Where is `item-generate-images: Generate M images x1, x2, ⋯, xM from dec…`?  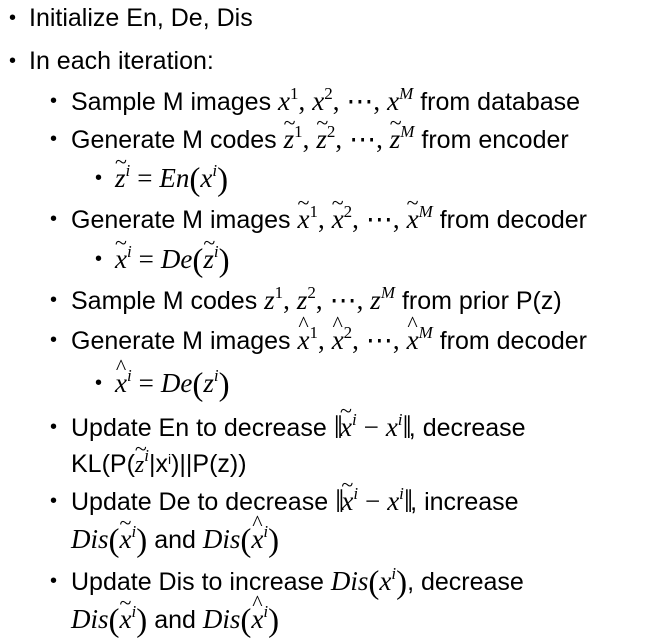
item-generate-images: Generate M images x1, x2, ⋯, xM from dec… is located at coordinates (329, 213).